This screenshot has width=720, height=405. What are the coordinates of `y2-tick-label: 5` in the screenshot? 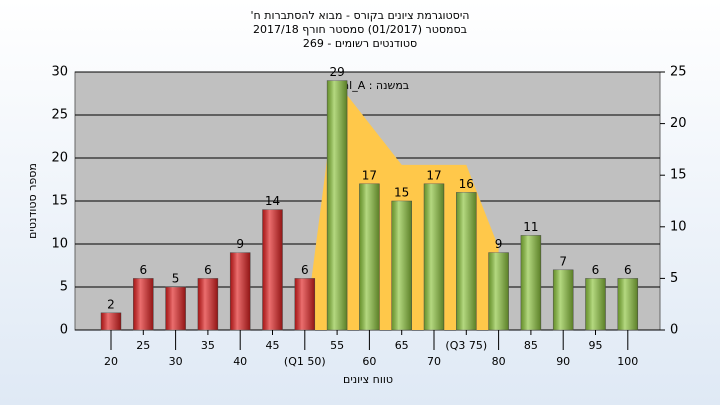 It's located at (674, 278).